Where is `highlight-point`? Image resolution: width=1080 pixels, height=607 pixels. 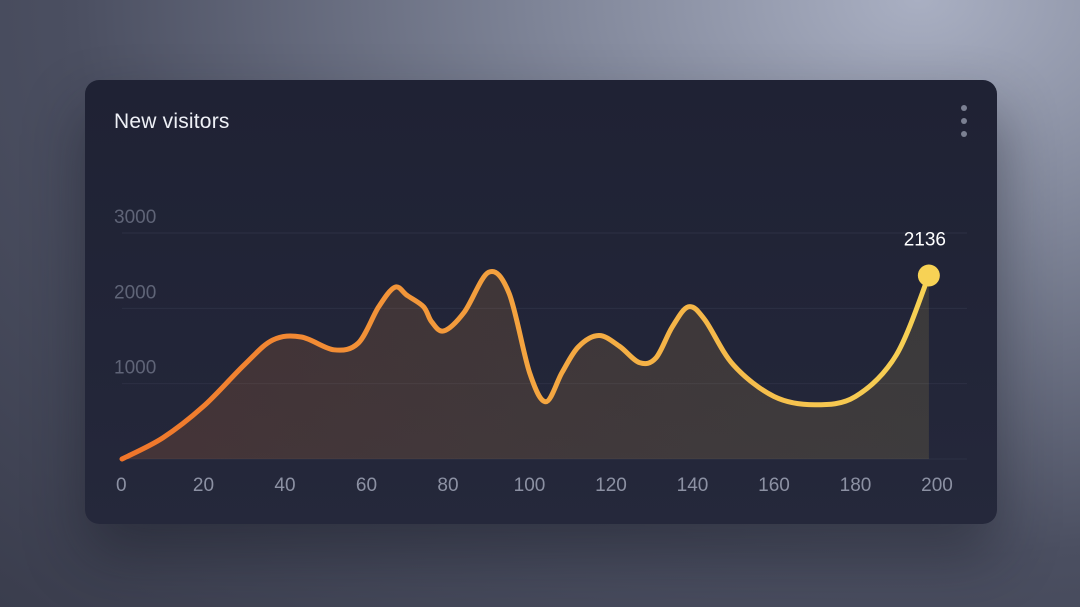
highlight-point is located at coordinates (928, 275).